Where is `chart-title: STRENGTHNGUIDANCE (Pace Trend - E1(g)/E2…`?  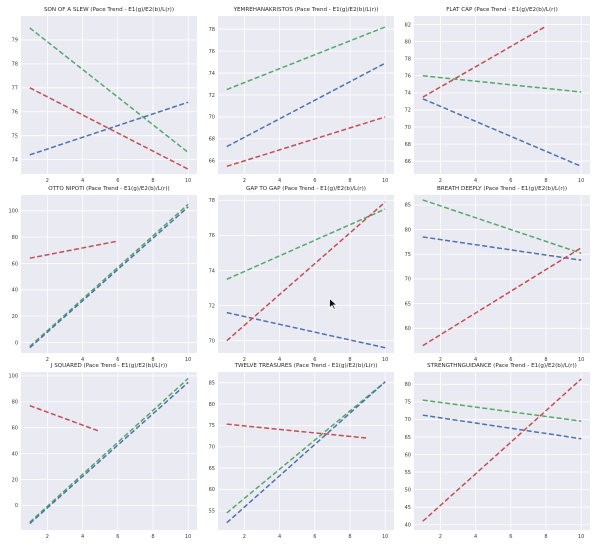 chart-title: STRENGTHNGUIDANCE (Pace Trend - E1(g)/E2… is located at coordinates (502, 366).